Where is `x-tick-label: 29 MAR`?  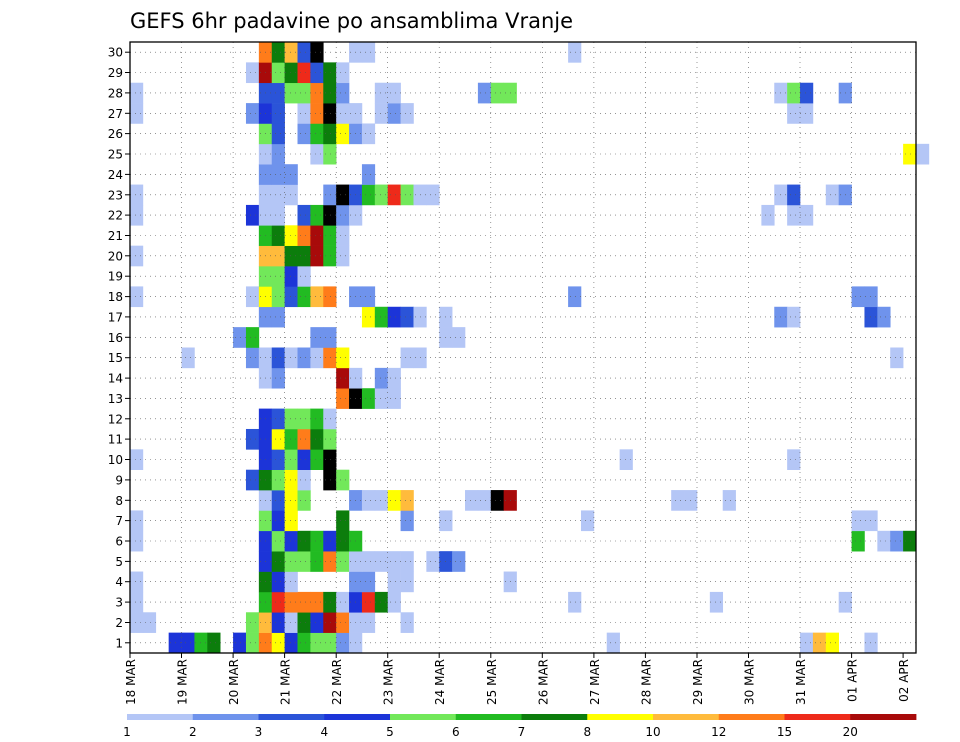
x-tick-label: 29 MAR is located at coordinates (698, 682).